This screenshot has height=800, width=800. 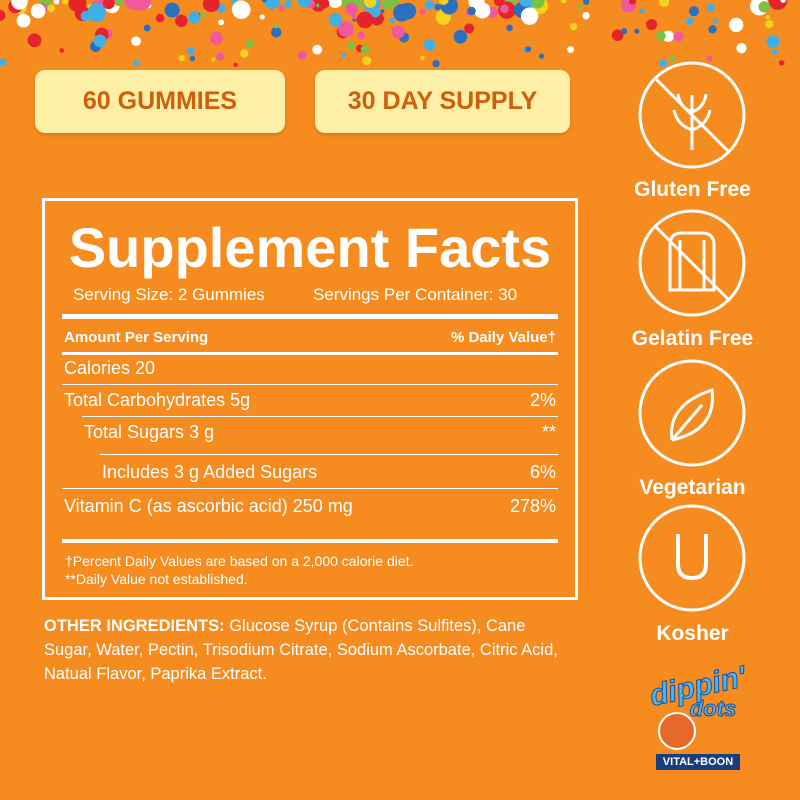 What do you see at coordinates (208, 506) in the screenshot?
I see `nutrient: Vitamin C (as ascorbic acid) 250 mg` at bounding box center [208, 506].